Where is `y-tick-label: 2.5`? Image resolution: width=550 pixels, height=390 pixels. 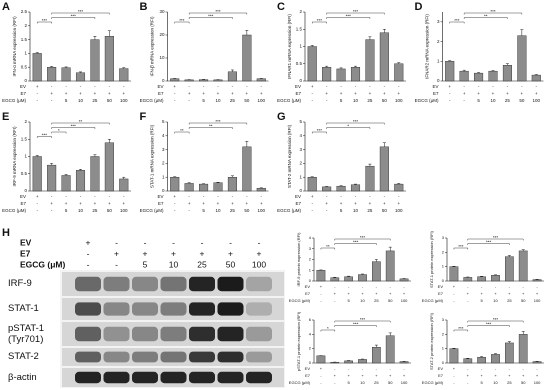
y-tick-label: 2.5 is located at coordinates (24, 11).